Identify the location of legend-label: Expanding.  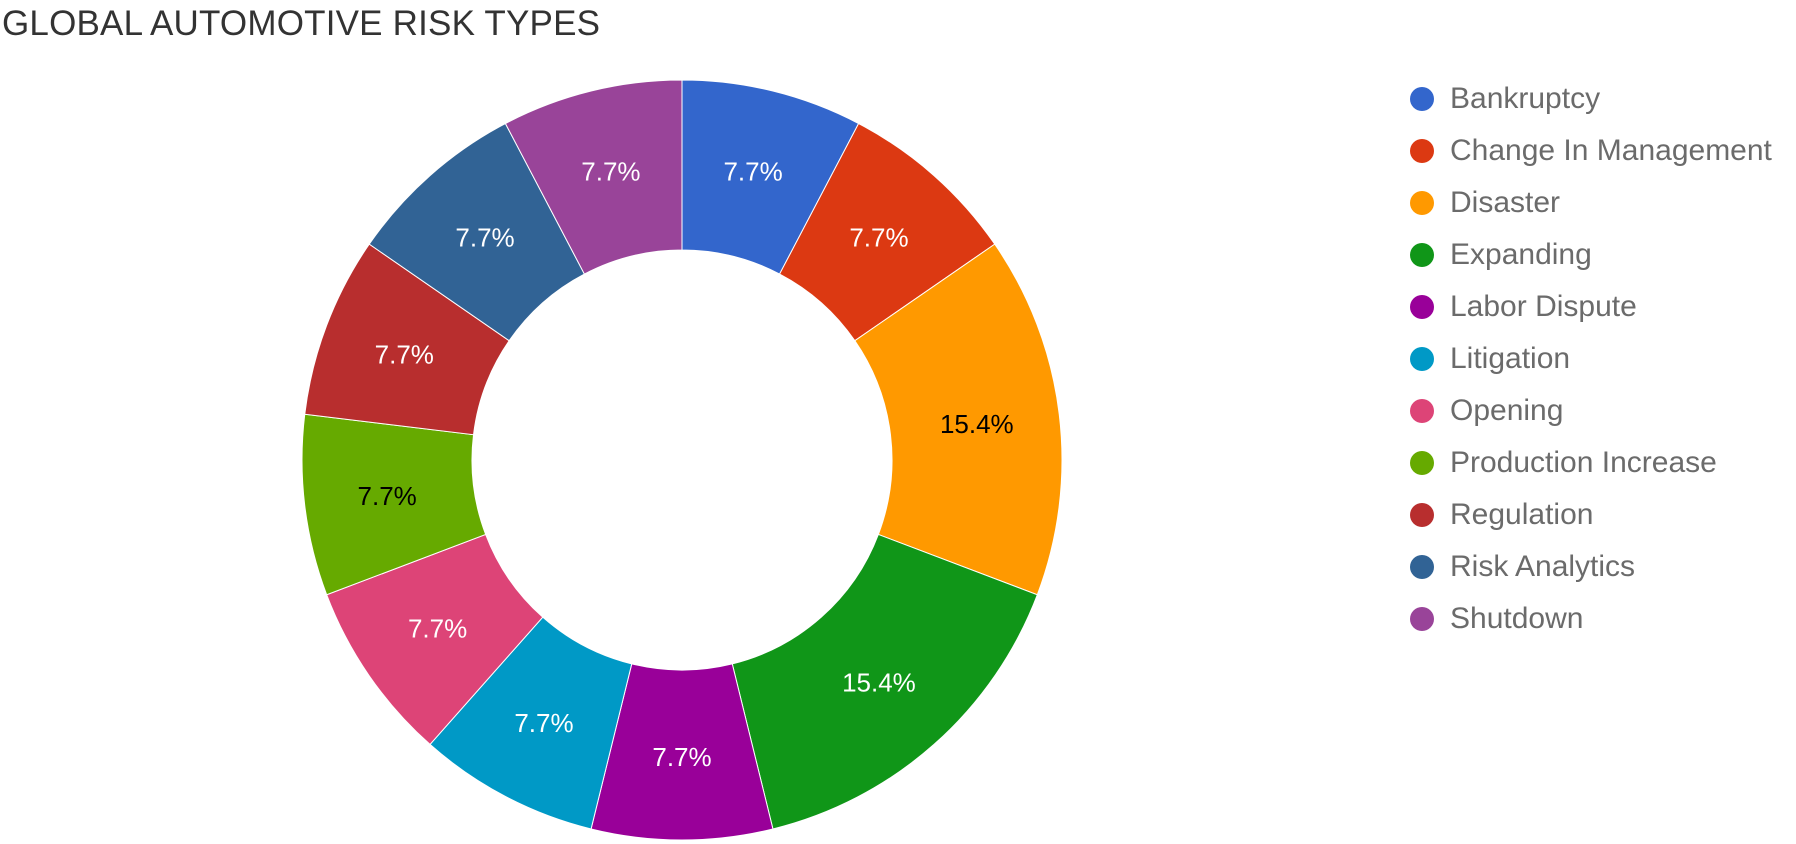
(1521, 254).